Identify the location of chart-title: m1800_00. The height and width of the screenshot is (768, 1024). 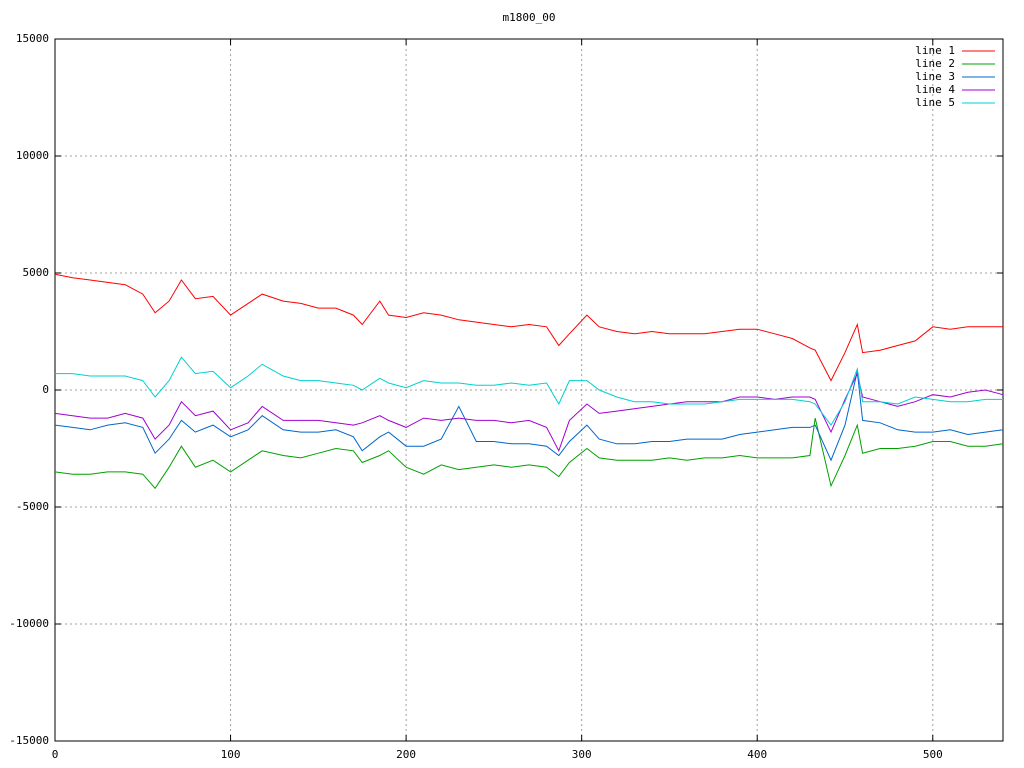
(529, 17).